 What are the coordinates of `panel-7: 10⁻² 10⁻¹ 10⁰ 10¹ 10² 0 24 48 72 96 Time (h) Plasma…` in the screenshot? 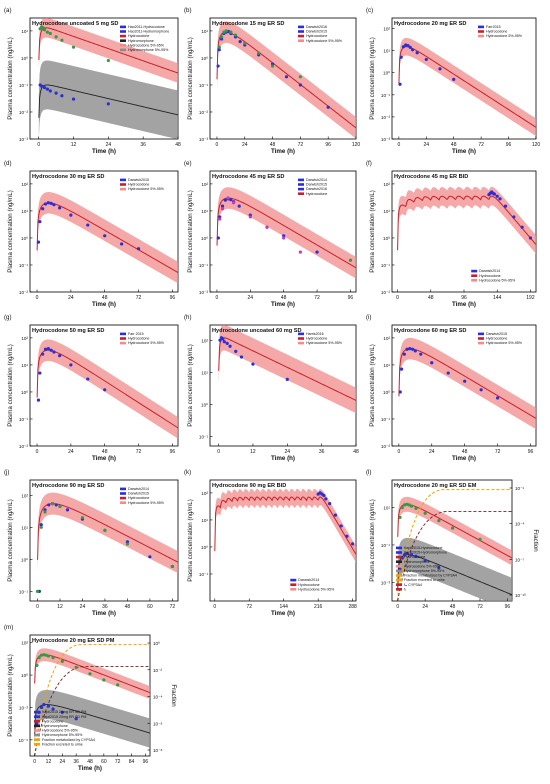 It's located at (91, 388).